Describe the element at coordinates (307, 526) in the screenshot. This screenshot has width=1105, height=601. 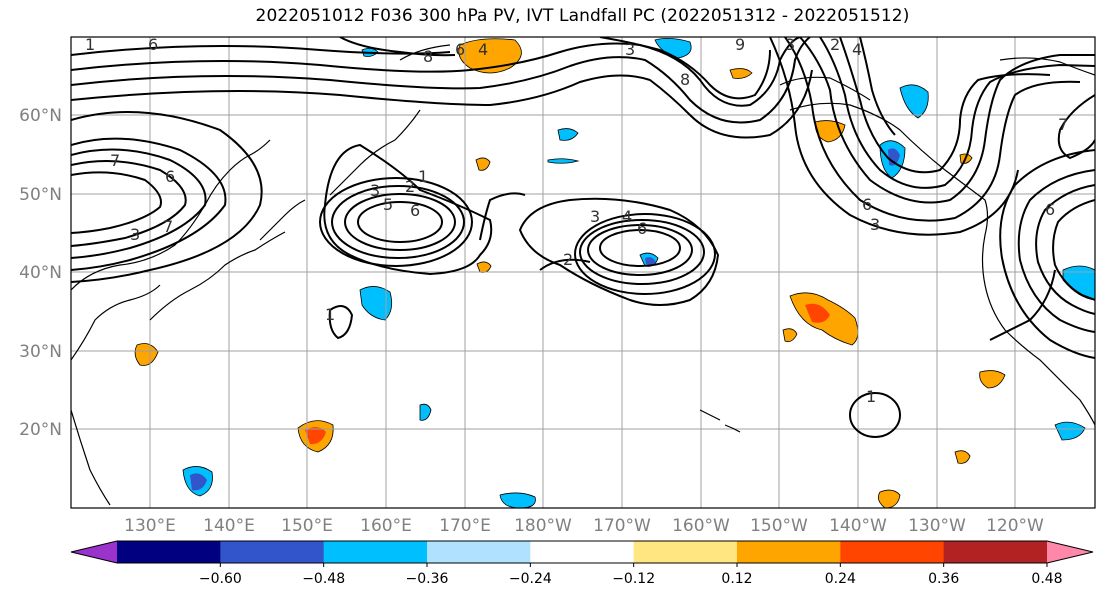
I see `lon-label: 150°E` at that location.